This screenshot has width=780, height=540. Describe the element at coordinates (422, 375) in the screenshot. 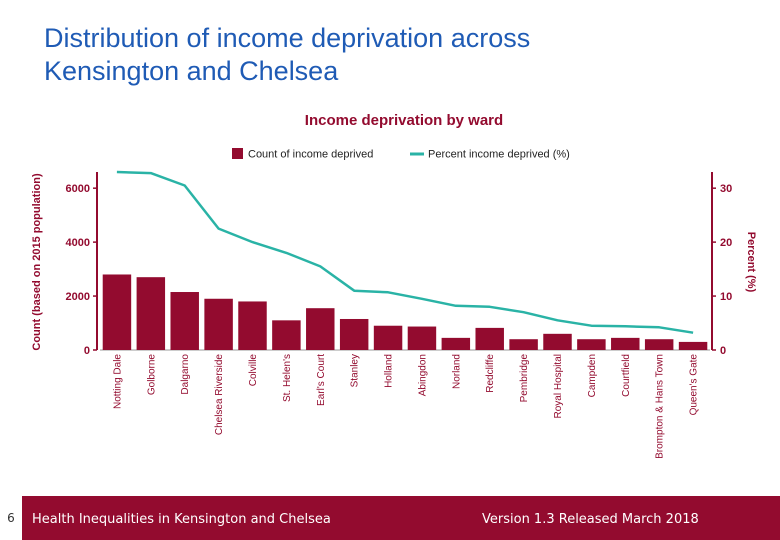

I see `x-tick-label: Abingdon` at that location.